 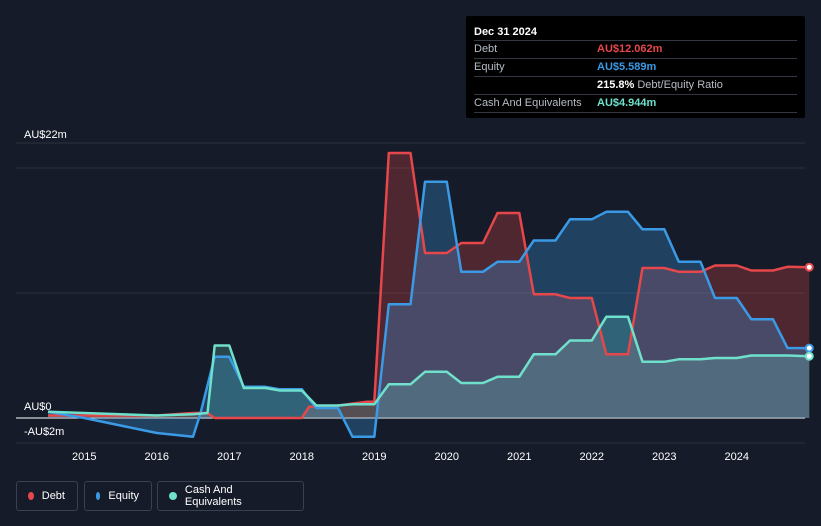 I want to click on tooltip-date: Dec 31 2024, so click(x=505, y=32).